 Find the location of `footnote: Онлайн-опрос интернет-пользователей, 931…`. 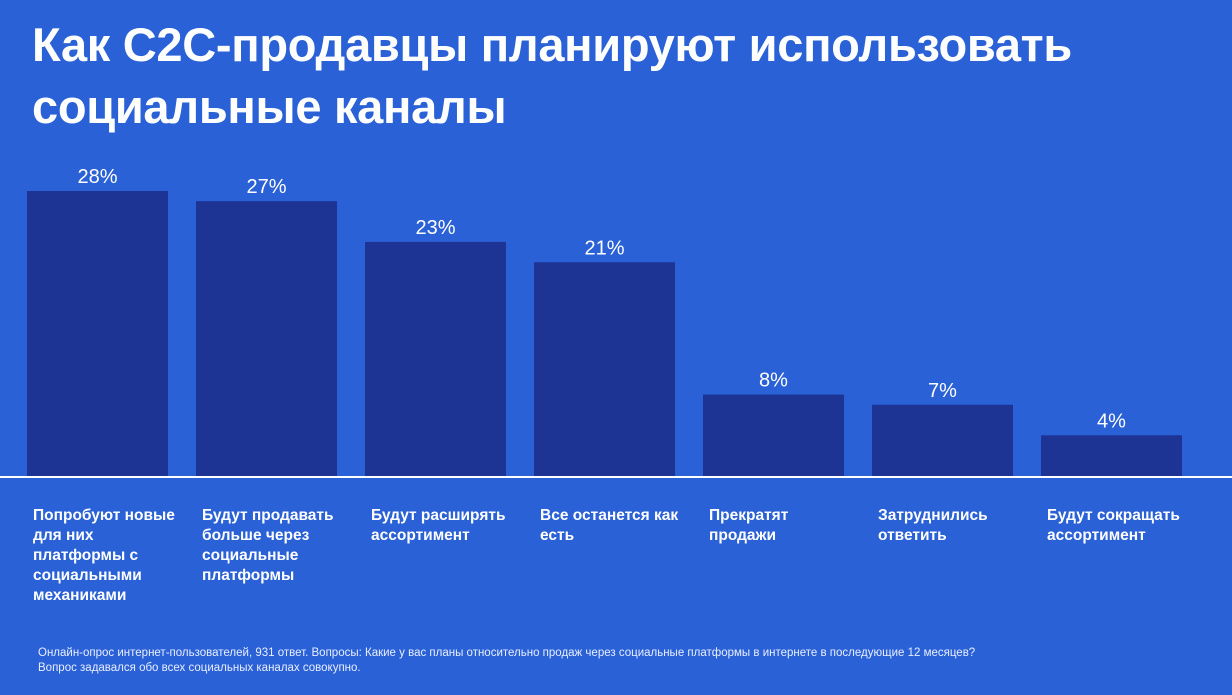

footnote: Онлайн-опрос интернет-пользователей, 931… is located at coordinates (618, 661).